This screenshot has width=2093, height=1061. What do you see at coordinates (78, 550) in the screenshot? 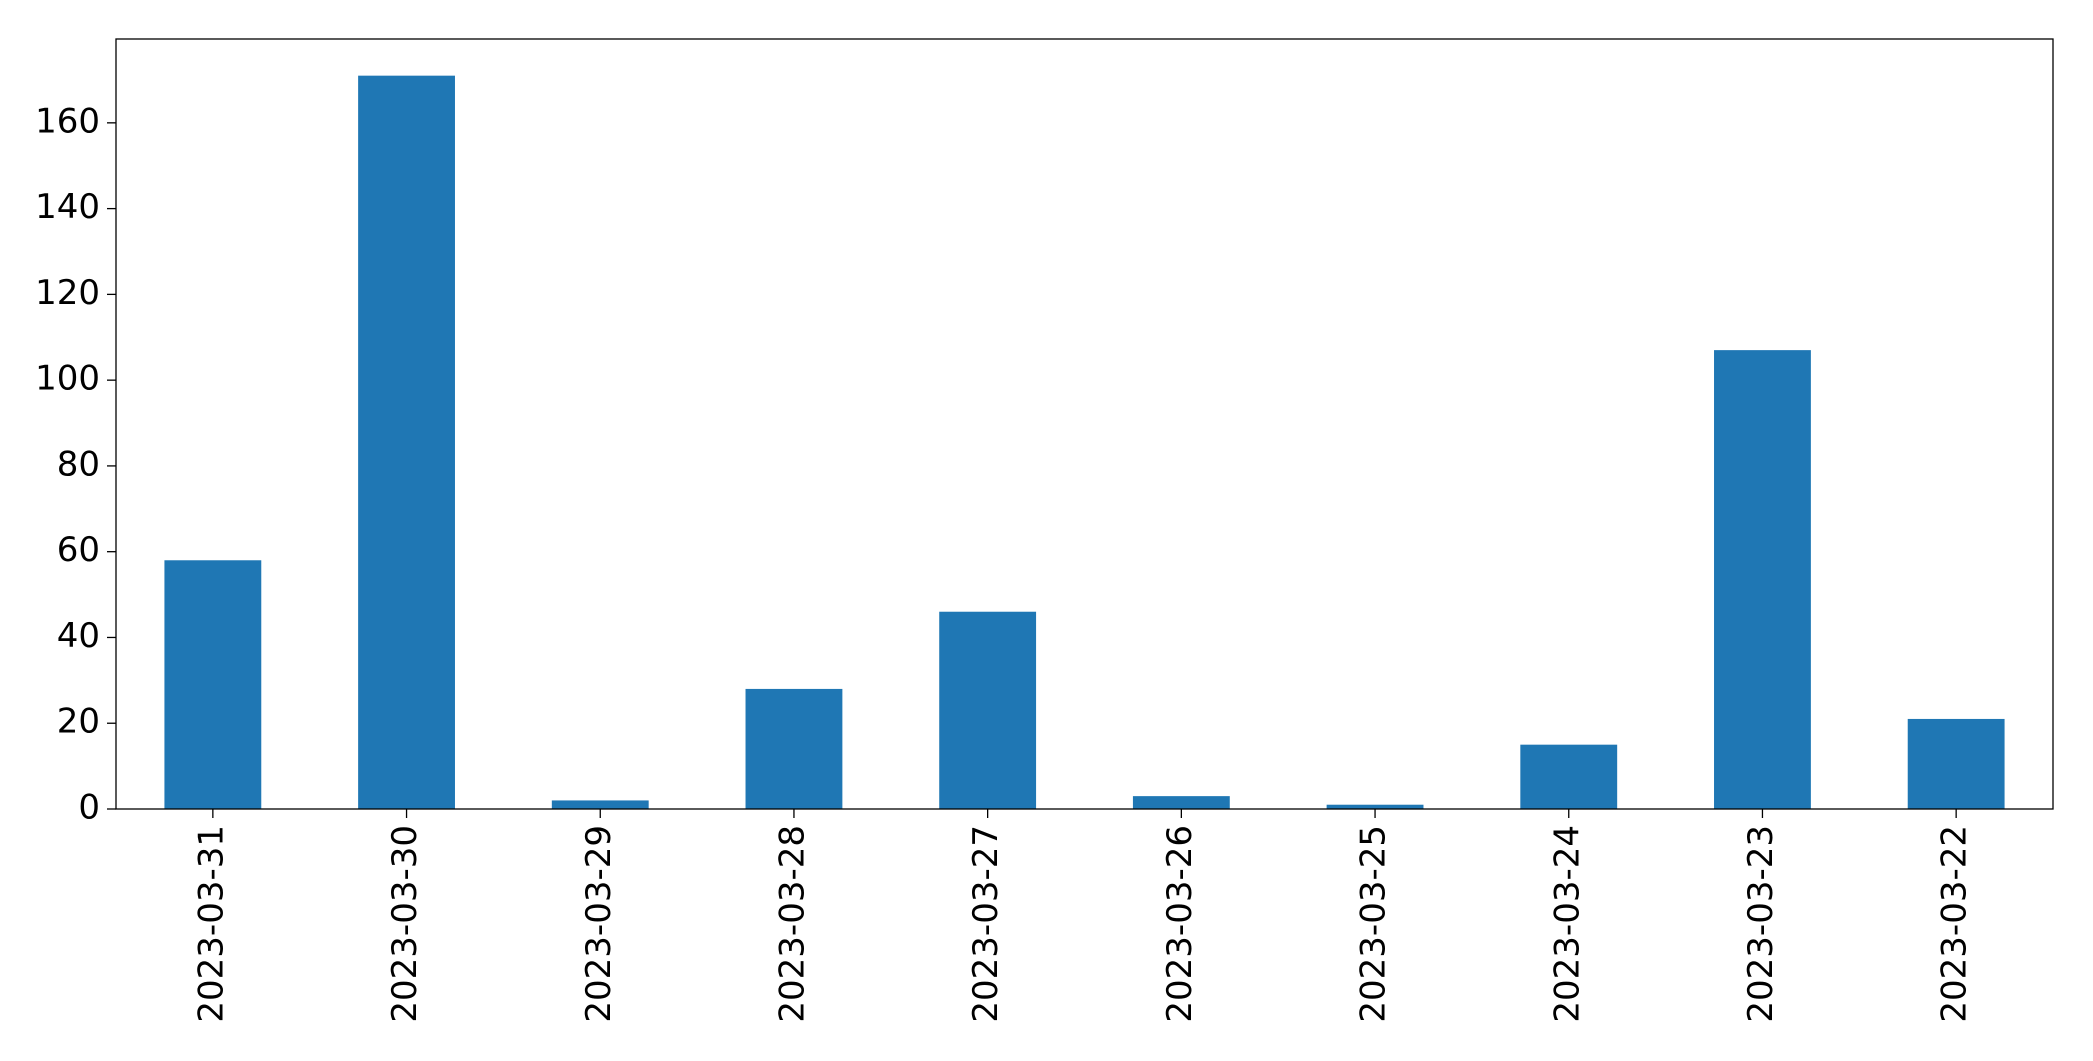
I see `y-tick-label: 60` at bounding box center [78, 550].